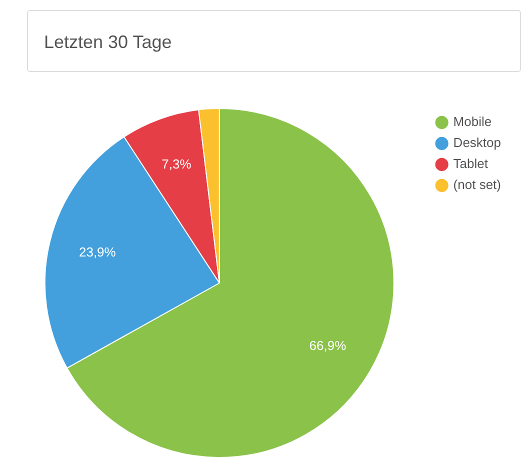 This screenshot has height=460, width=521. What do you see at coordinates (477, 184) in the screenshot?
I see `legend-label: (not set)` at bounding box center [477, 184].